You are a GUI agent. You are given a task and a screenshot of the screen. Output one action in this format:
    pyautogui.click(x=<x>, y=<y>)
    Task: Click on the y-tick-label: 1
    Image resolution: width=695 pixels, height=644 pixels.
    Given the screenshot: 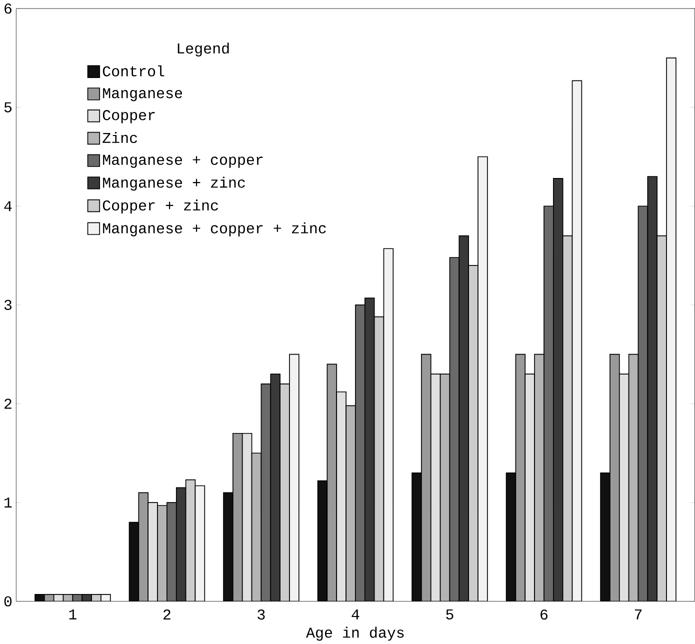 What is the action you would take?
    pyautogui.click(x=8, y=503)
    